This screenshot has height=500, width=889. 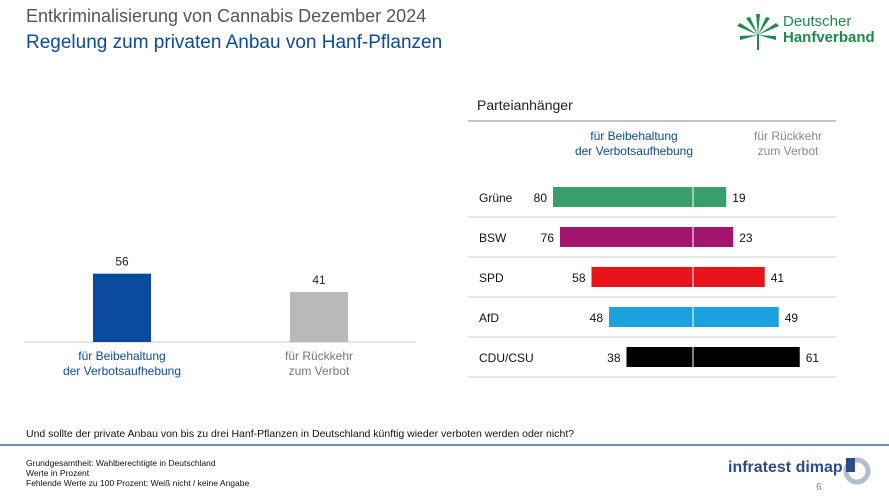 I want to click on party-label: CDU/CSU, so click(x=506, y=358).